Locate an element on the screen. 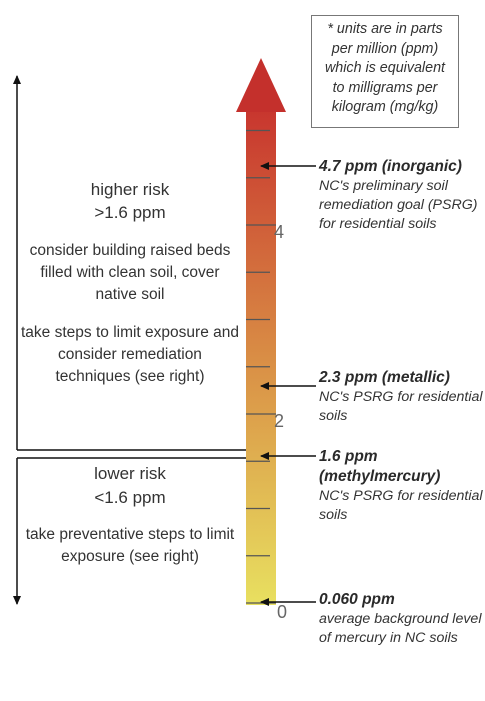 The width and height of the screenshot is (485, 701). annotation-value: 1.6 ppm (methylmercury) is located at coordinates (380, 466).